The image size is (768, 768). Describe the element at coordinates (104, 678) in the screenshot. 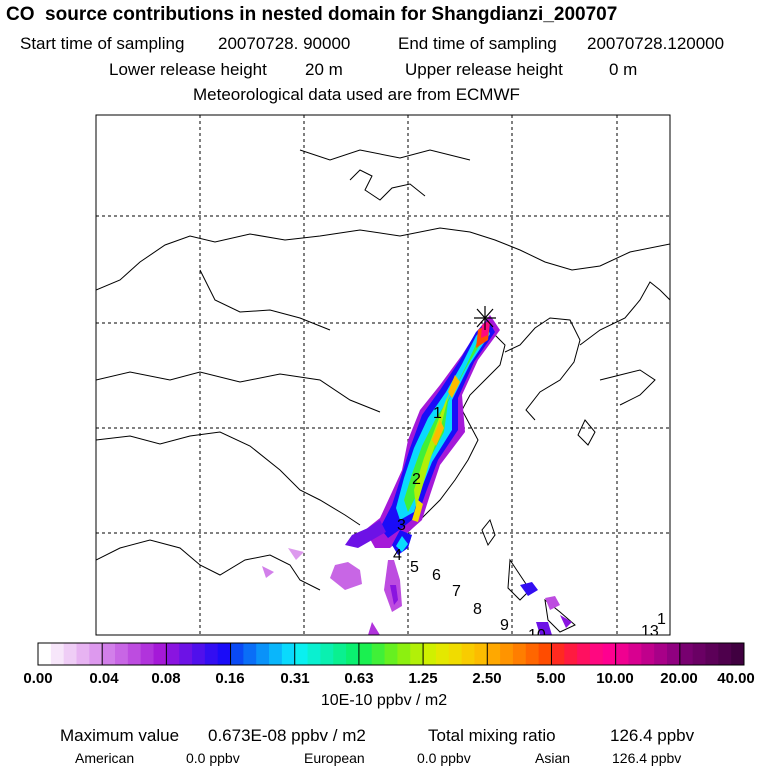

I see `colorbar-tick: 0.04` at that location.